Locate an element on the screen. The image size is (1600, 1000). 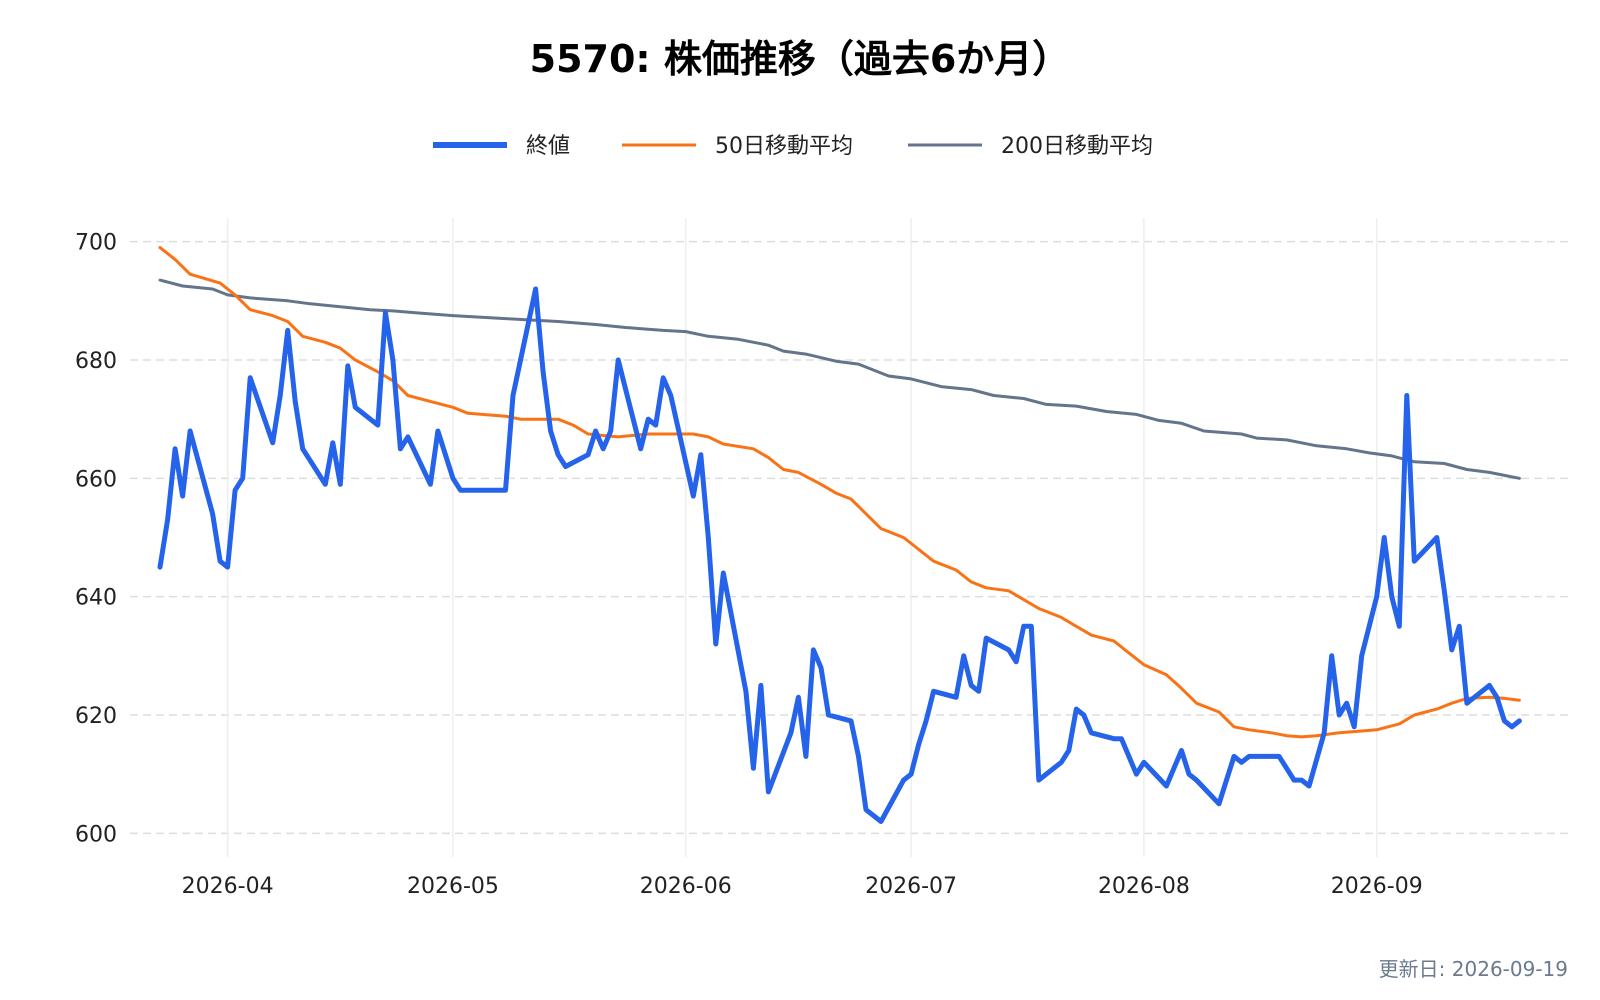
x-tick-label: 2026-09 is located at coordinates (1377, 886).